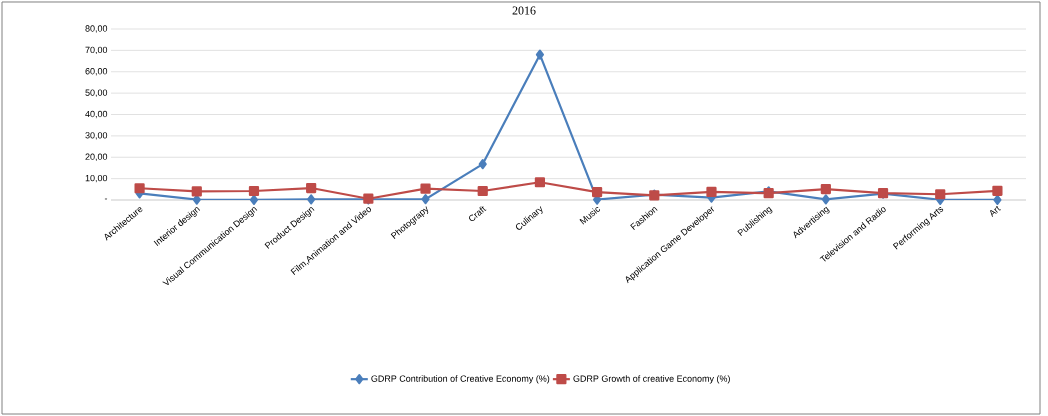 The image size is (1048, 416). Describe the element at coordinates (96, 50) in the screenshot. I see `y-tick-label: 70,00` at that location.